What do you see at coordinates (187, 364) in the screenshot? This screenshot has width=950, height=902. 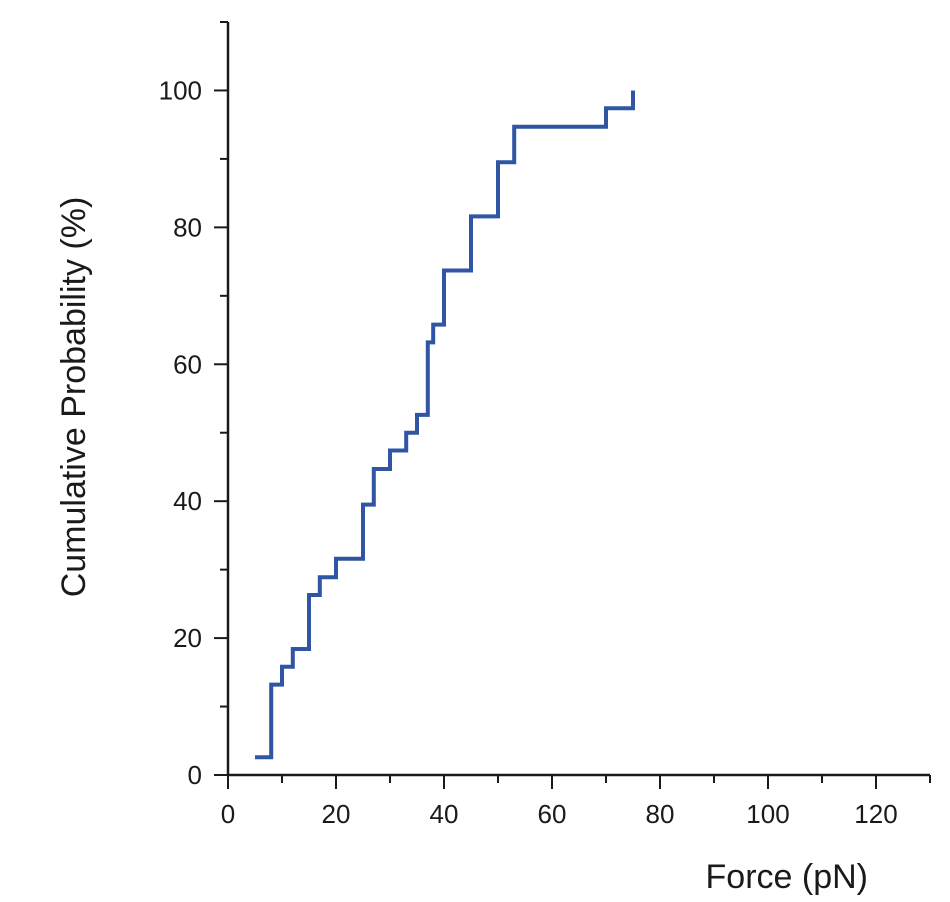 I see `y-tick-label: 60` at bounding box center [187, 364].